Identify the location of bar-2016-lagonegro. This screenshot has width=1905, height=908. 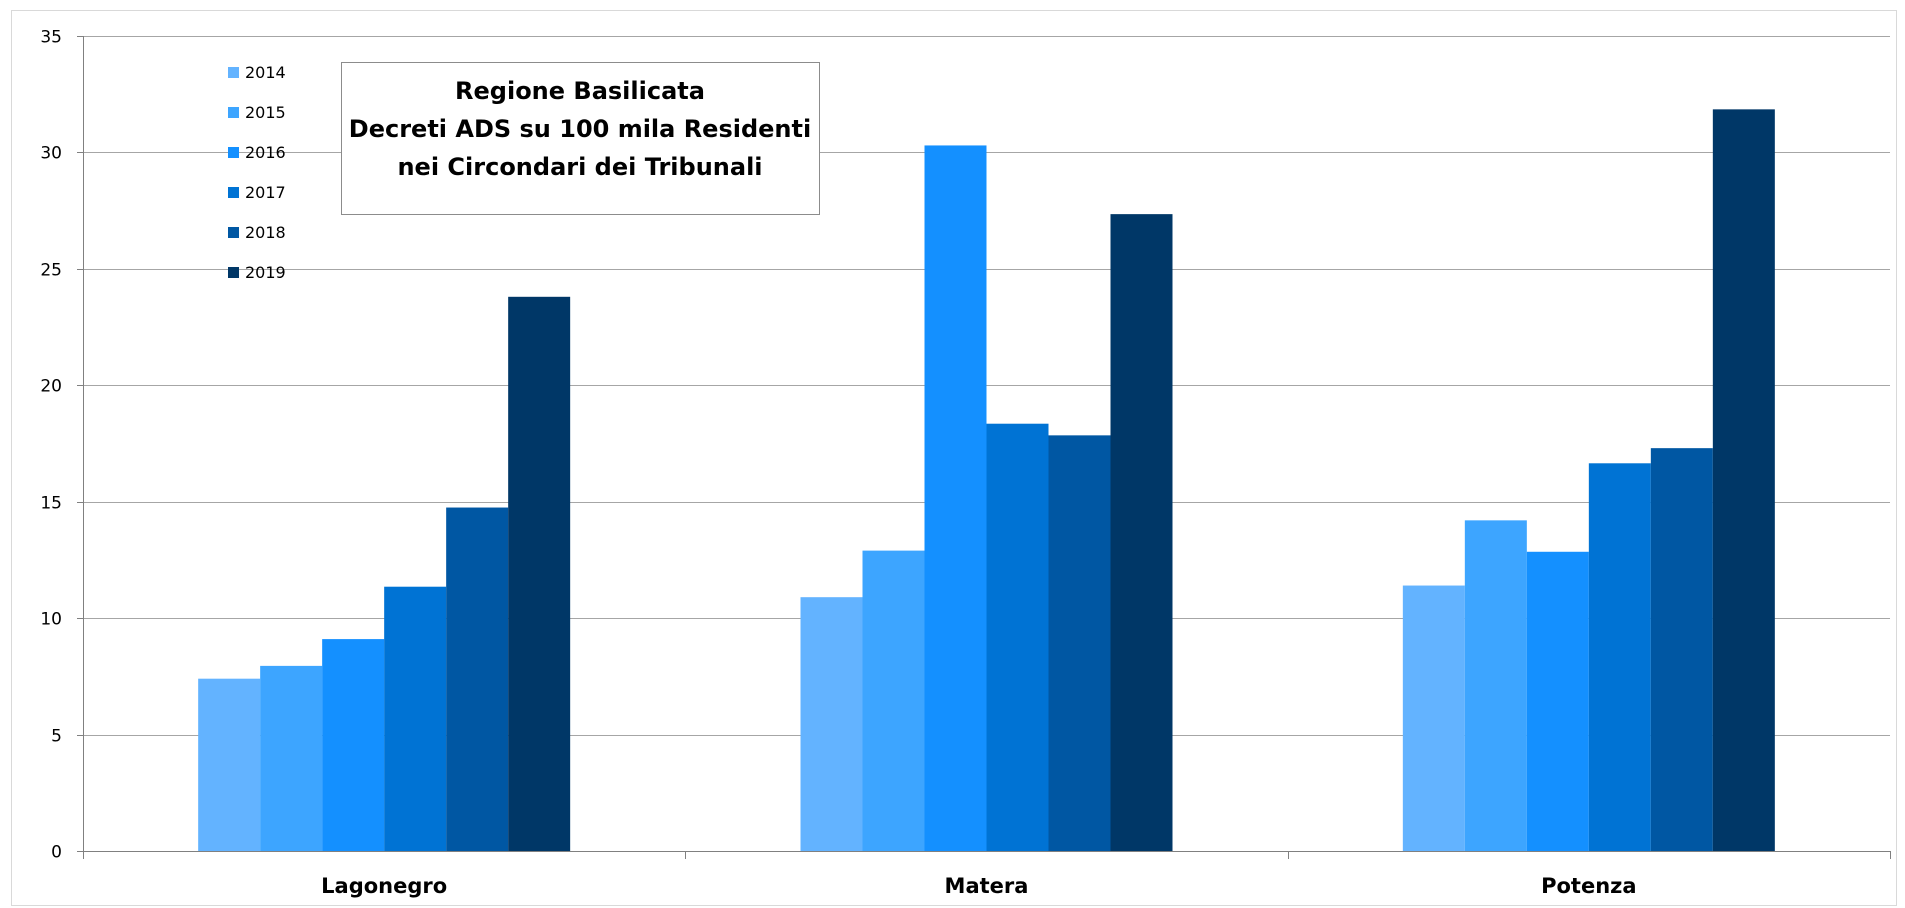
(353, 745).